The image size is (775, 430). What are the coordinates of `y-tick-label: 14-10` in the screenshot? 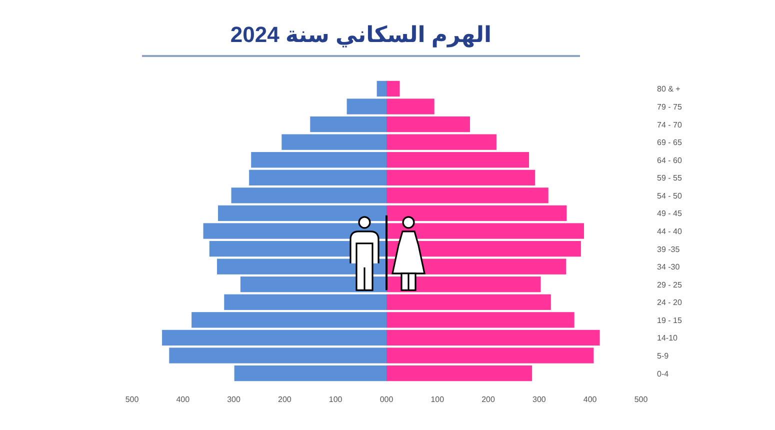 It's located at (667, 338).